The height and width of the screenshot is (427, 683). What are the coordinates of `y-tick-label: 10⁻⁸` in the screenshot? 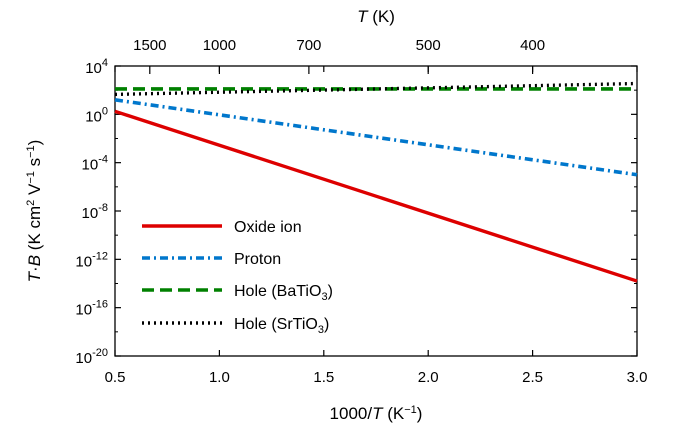 It's located at (95, 212).